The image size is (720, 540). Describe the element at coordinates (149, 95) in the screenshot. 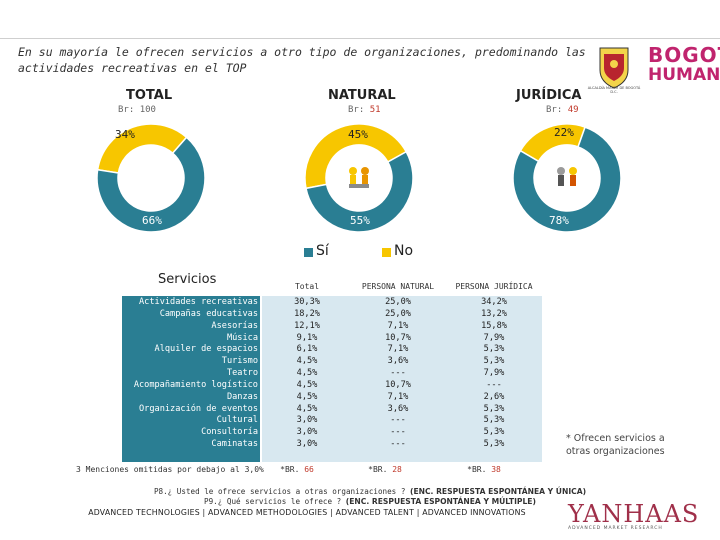

I see `pie-title-total: TOTAL` at that location.